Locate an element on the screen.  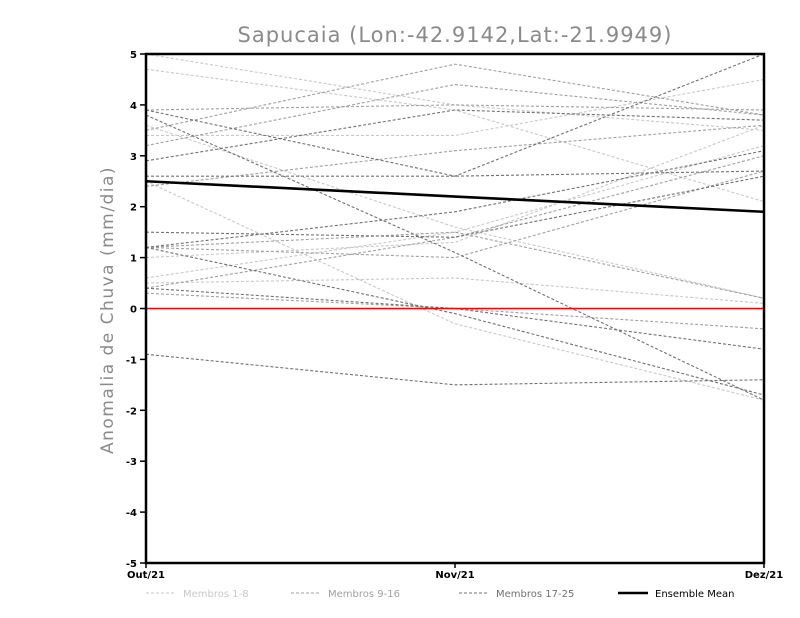
y-tick-label: 1 is located at coordinates (133, 259).